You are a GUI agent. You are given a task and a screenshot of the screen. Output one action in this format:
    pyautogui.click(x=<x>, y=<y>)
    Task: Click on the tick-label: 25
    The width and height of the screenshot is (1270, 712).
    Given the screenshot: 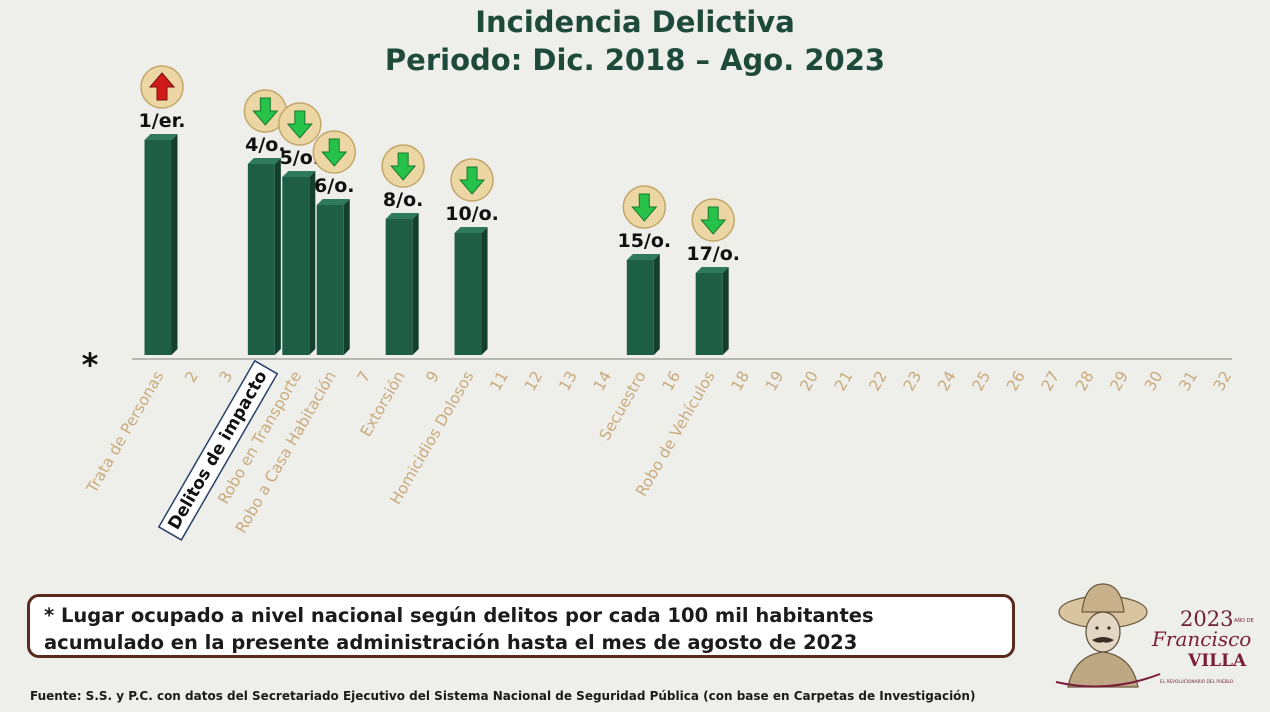 What is the action you would take?
    pyautogui.click(x=981, y=381)
    